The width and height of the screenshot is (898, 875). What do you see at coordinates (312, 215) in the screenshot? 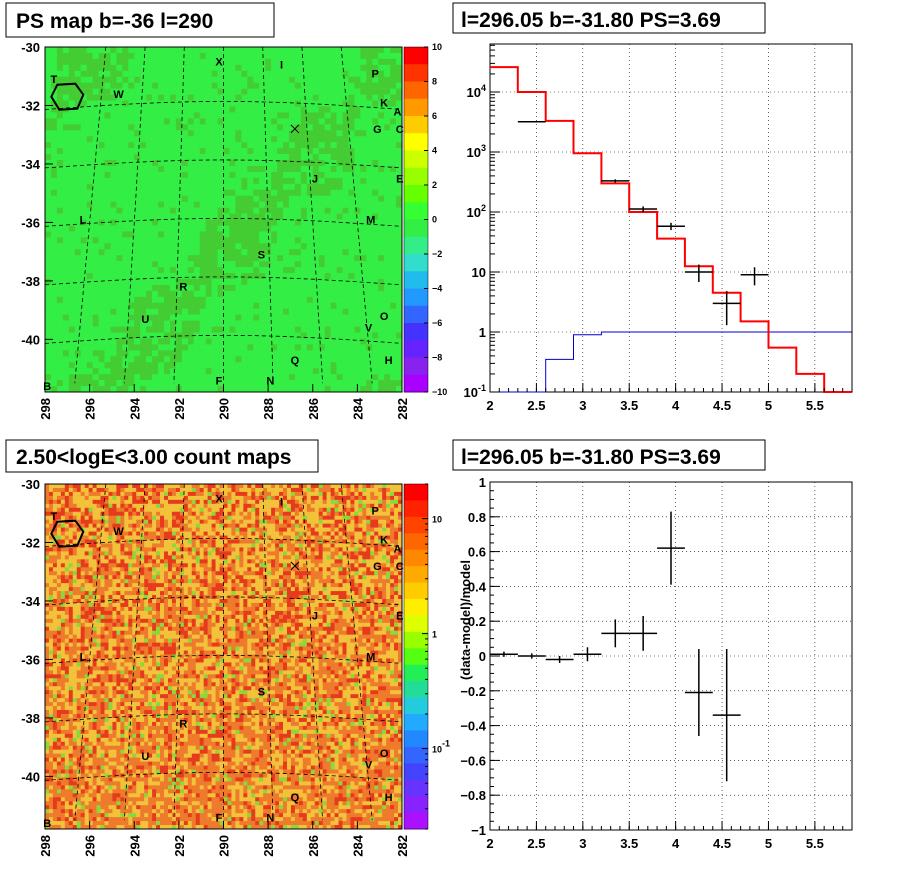
I see `graticule-longitude` at bounding box center [312, 215].